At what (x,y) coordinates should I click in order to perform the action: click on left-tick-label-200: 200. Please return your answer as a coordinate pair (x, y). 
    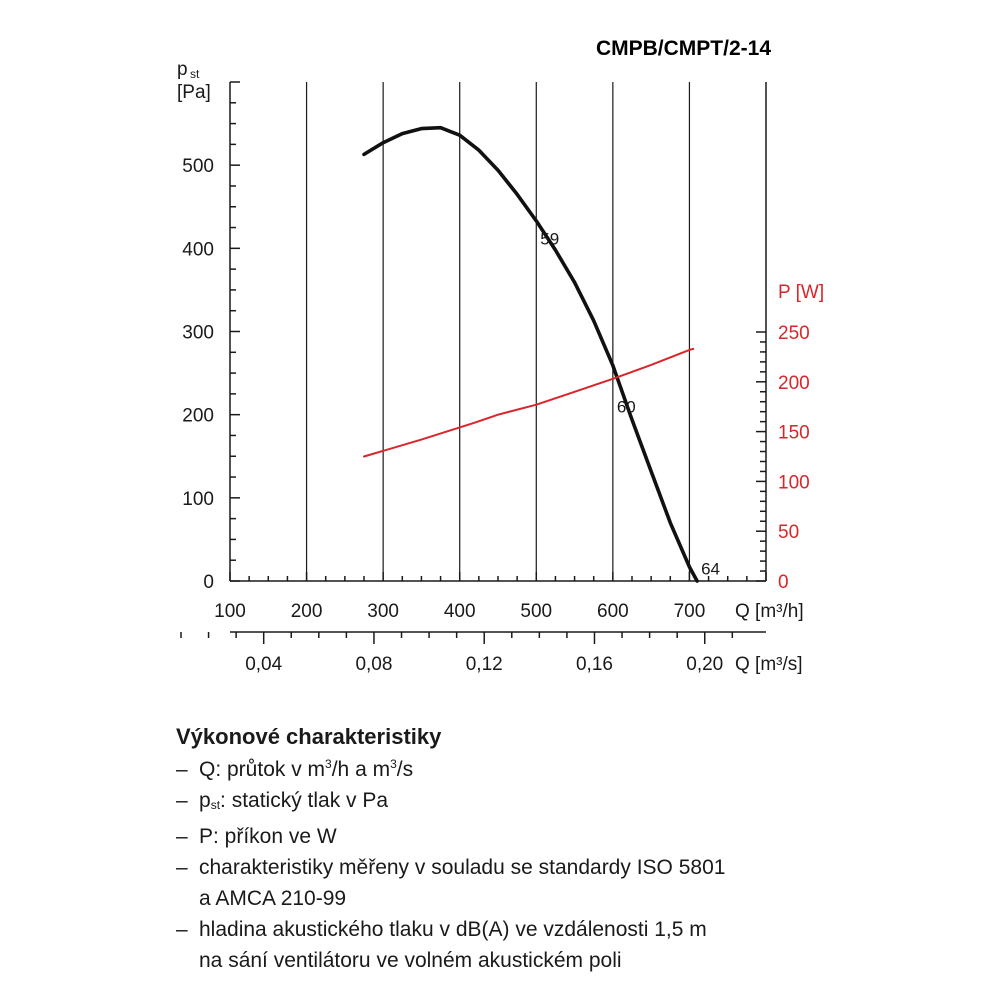
    Looking at the image, I should click on (198, 416).